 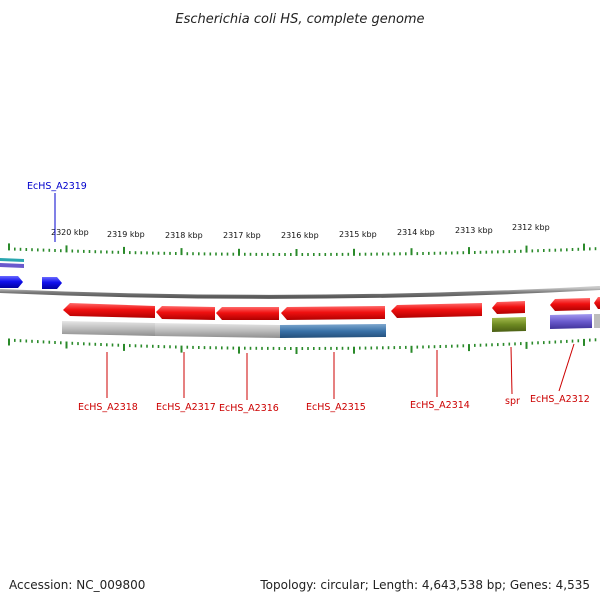 What do you see at coordinates (333, 313) in the screenshot?
I see `reverse-gene-arrow-EcHS_A2315` at bounding box center [333, 313].